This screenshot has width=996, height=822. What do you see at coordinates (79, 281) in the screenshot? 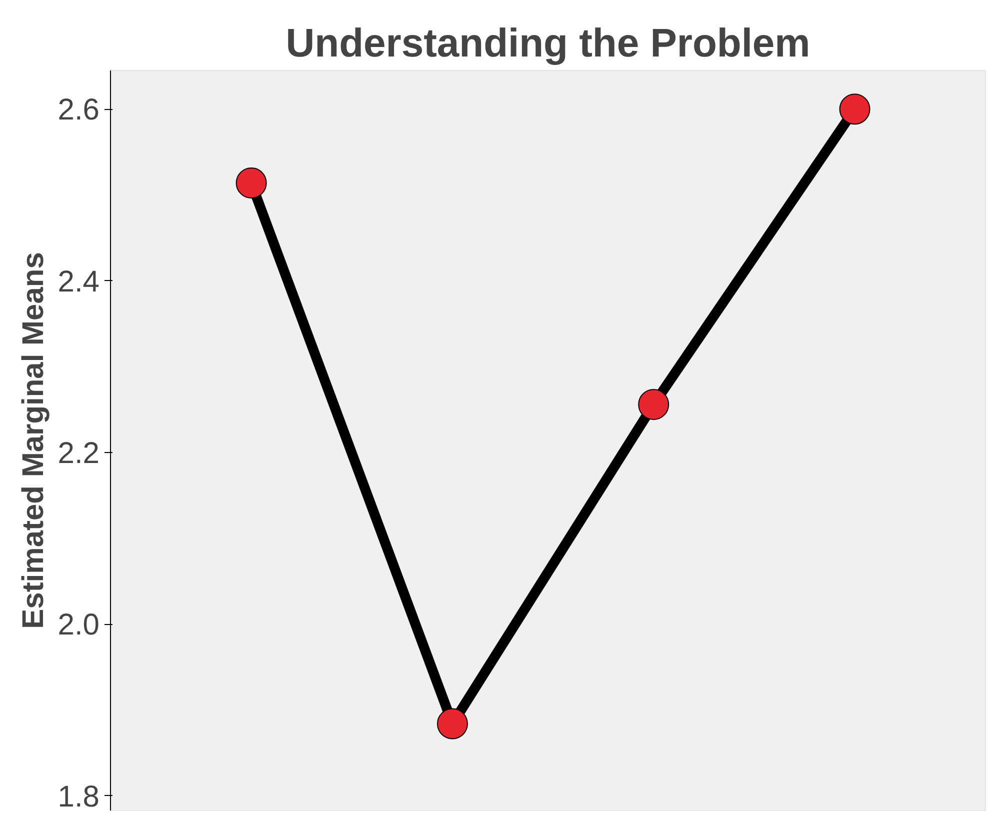
I see `y-tick-label: 2.4` at bounding box center [79, 281].